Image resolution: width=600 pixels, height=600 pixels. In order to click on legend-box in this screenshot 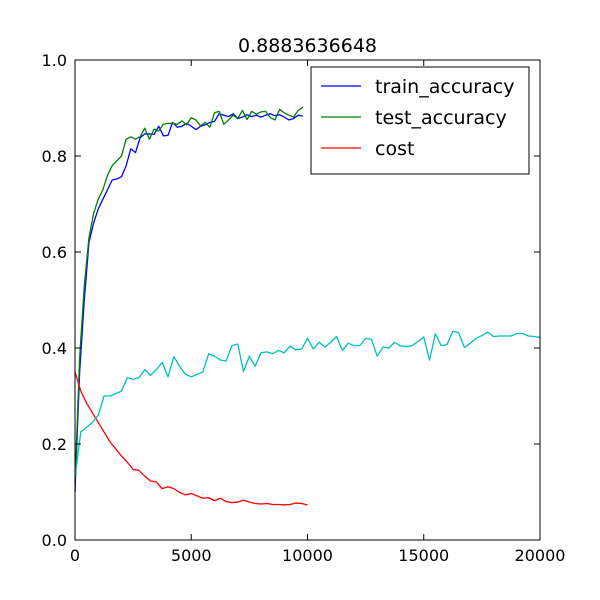, I will do `click(420, 120)`.